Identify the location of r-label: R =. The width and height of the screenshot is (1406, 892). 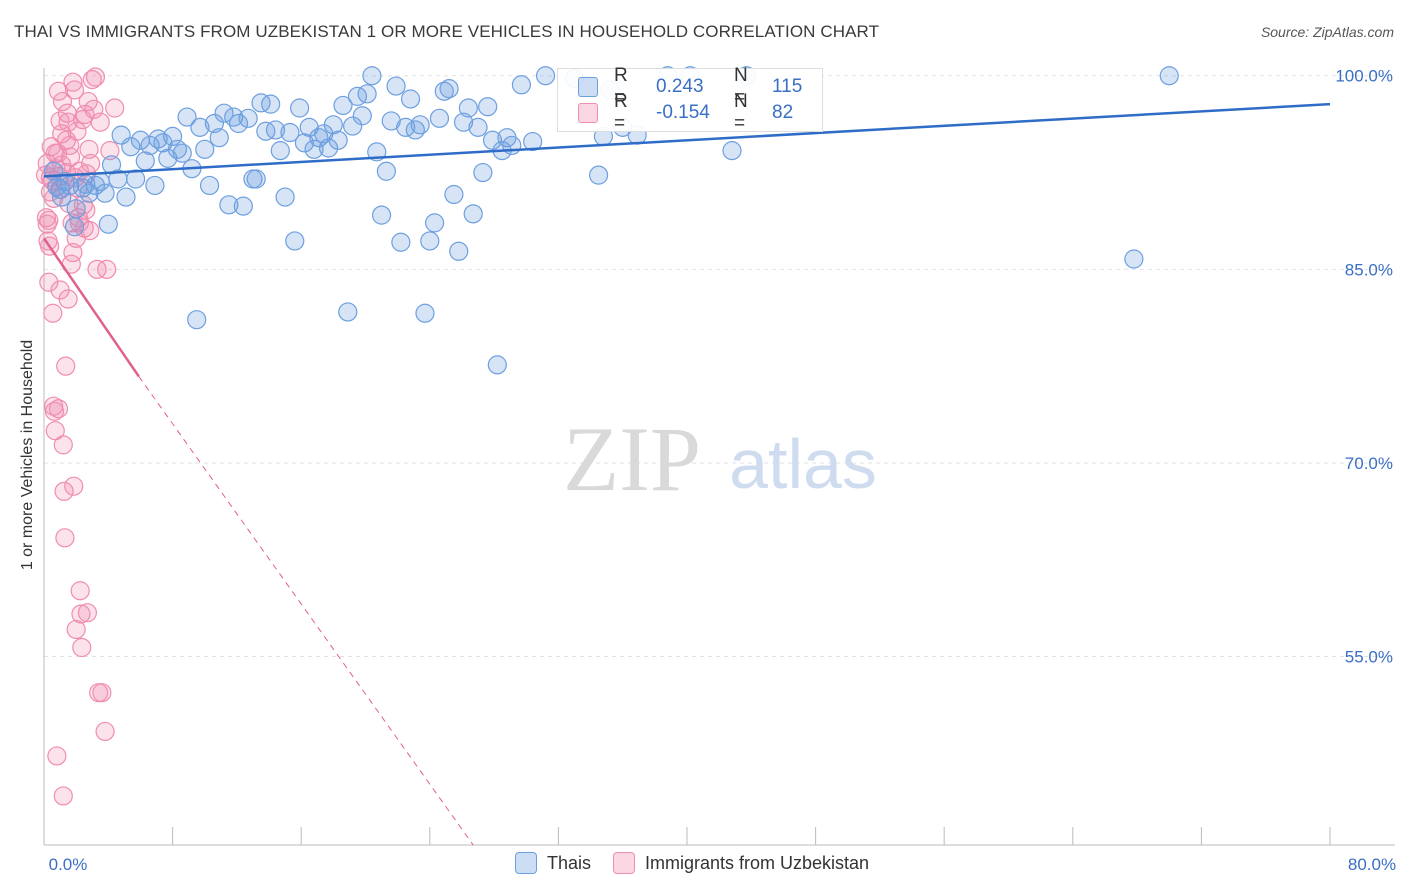
(621, 112).